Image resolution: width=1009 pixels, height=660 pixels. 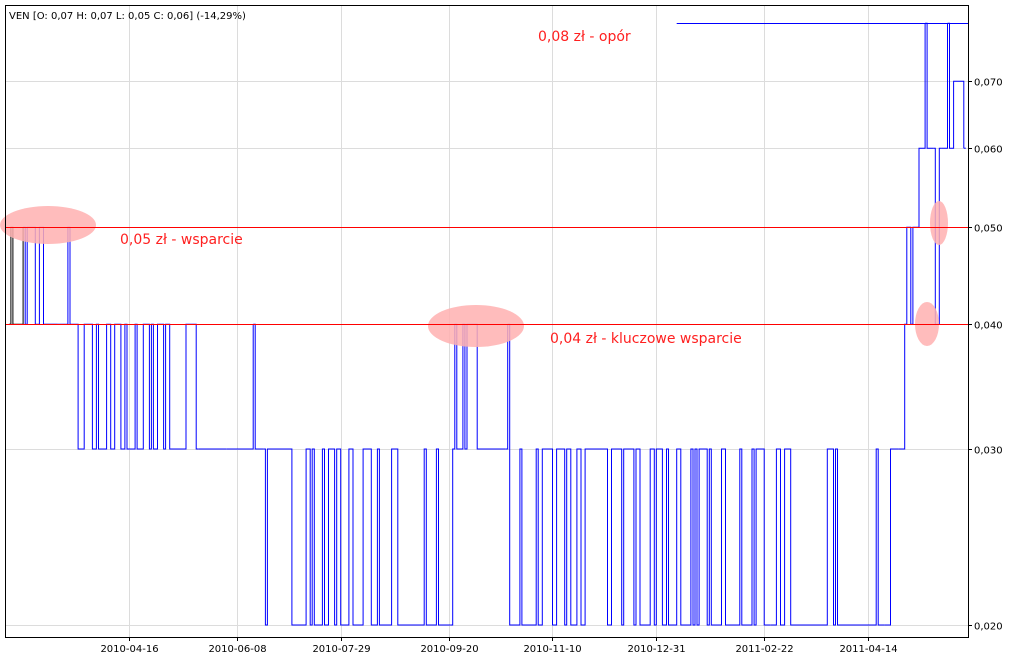 What do you see at coordinates (985, 355) in the screenshot?
I see `y-axis: 0,020 0,030 0,040 0,050 0,060 0,070` at bounding box center [985, 355].